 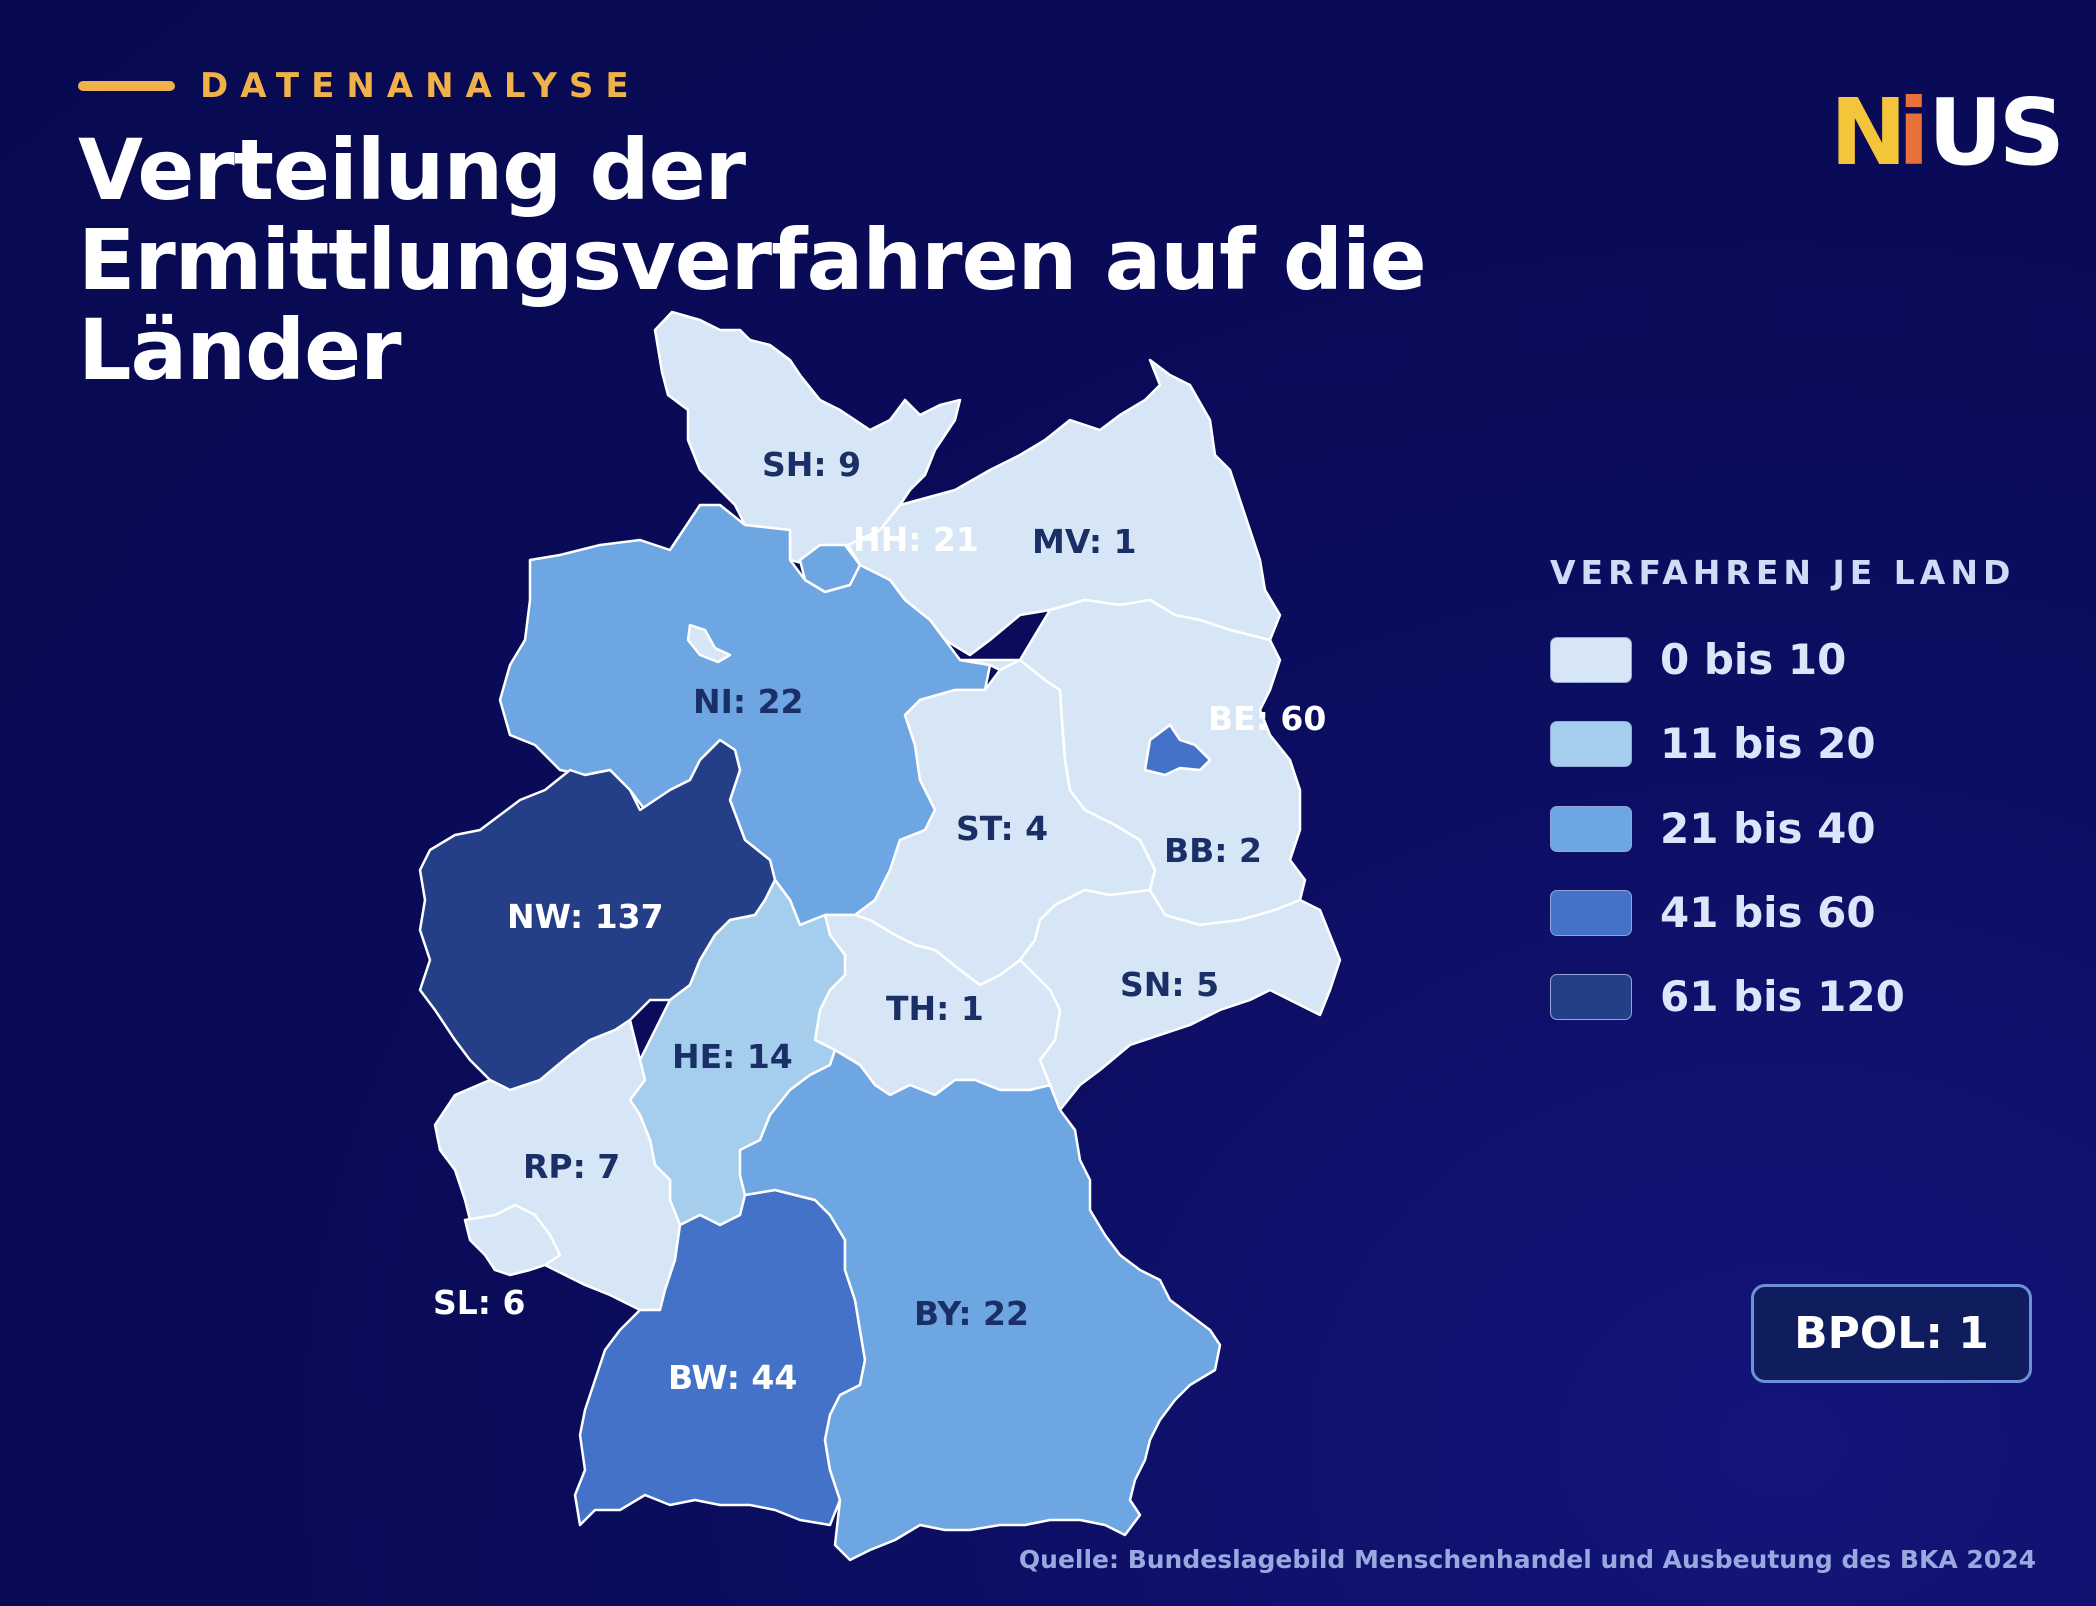 I want to click on legend-label: 21 bis 40, so click(x=1768, y=828).